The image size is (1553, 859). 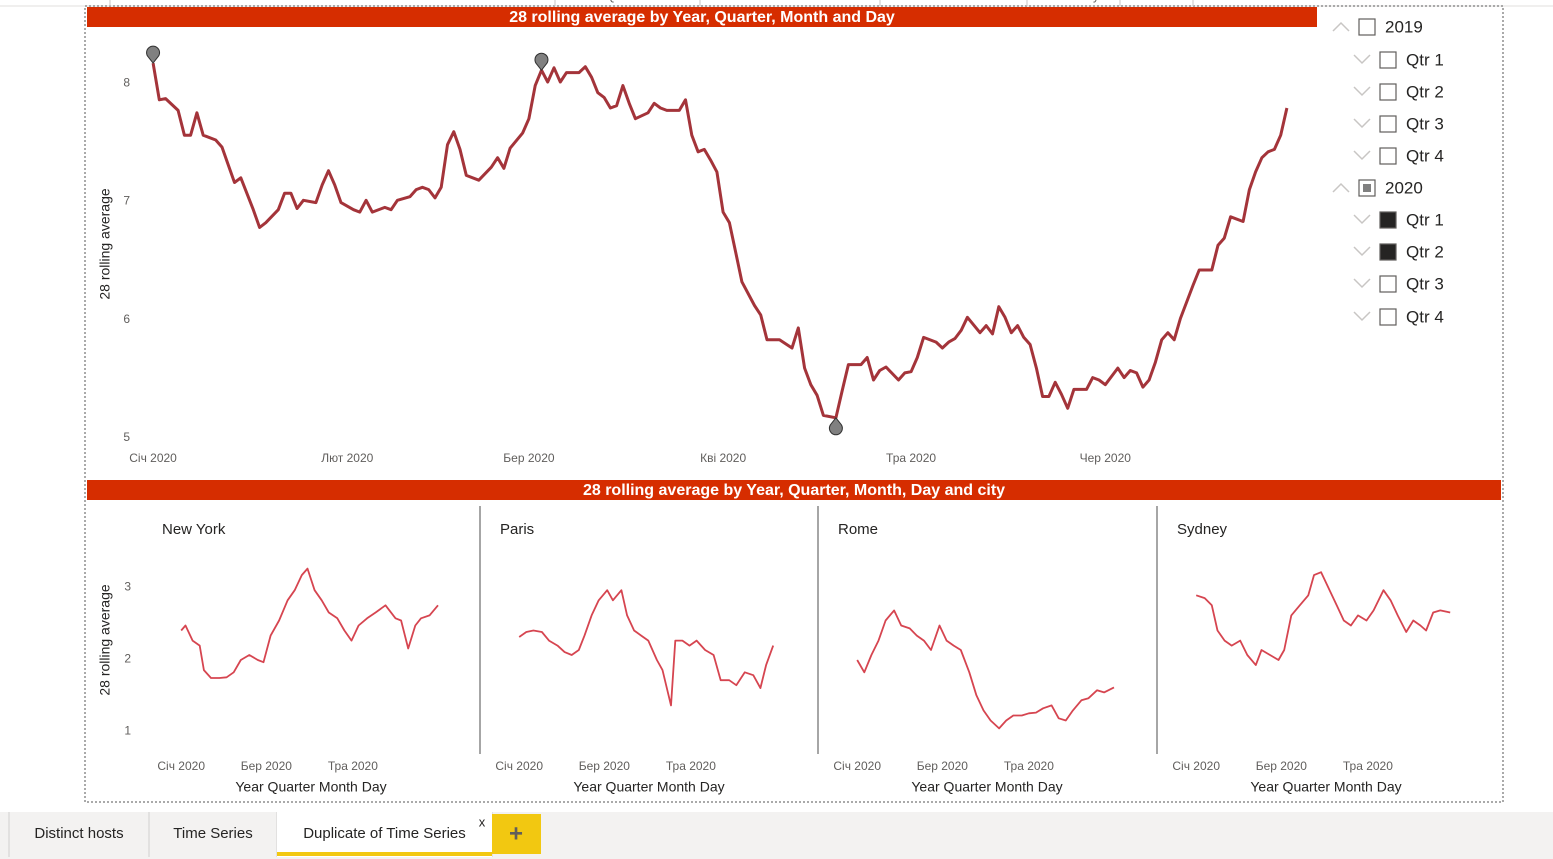 What do you see at coordinates (1106, 458) in the screenshot?
I see `x-tick-label: Чер 2020` at bounding box center [1106, 458].